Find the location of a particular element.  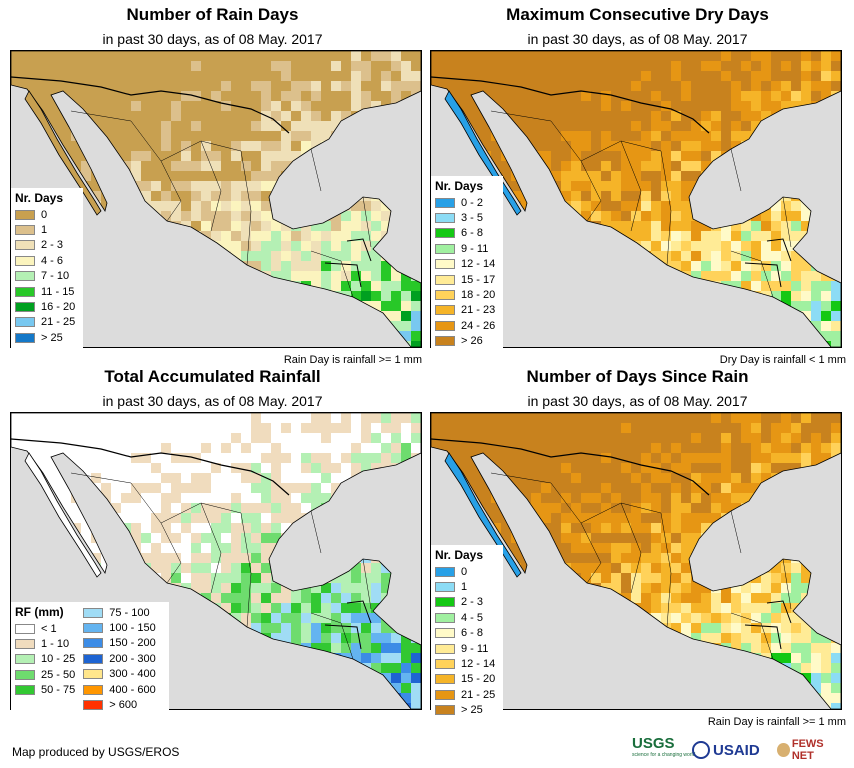

legend-item: 0 is located at coordinates (467, 571).